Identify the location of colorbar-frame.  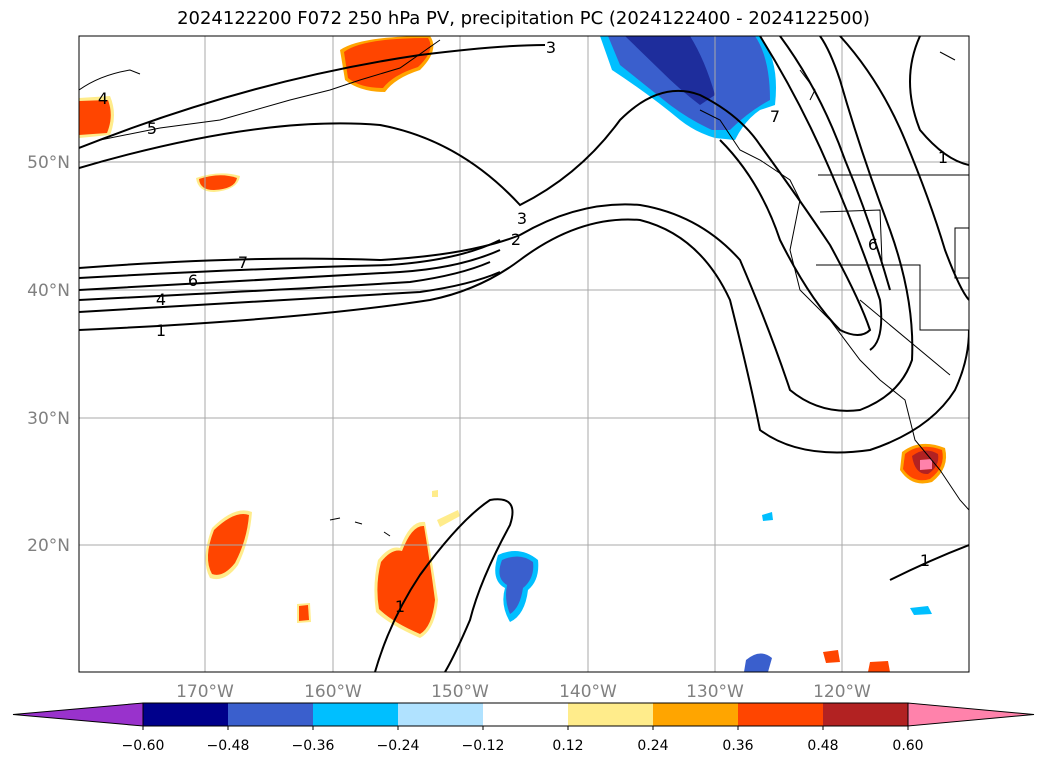
(525, 714).